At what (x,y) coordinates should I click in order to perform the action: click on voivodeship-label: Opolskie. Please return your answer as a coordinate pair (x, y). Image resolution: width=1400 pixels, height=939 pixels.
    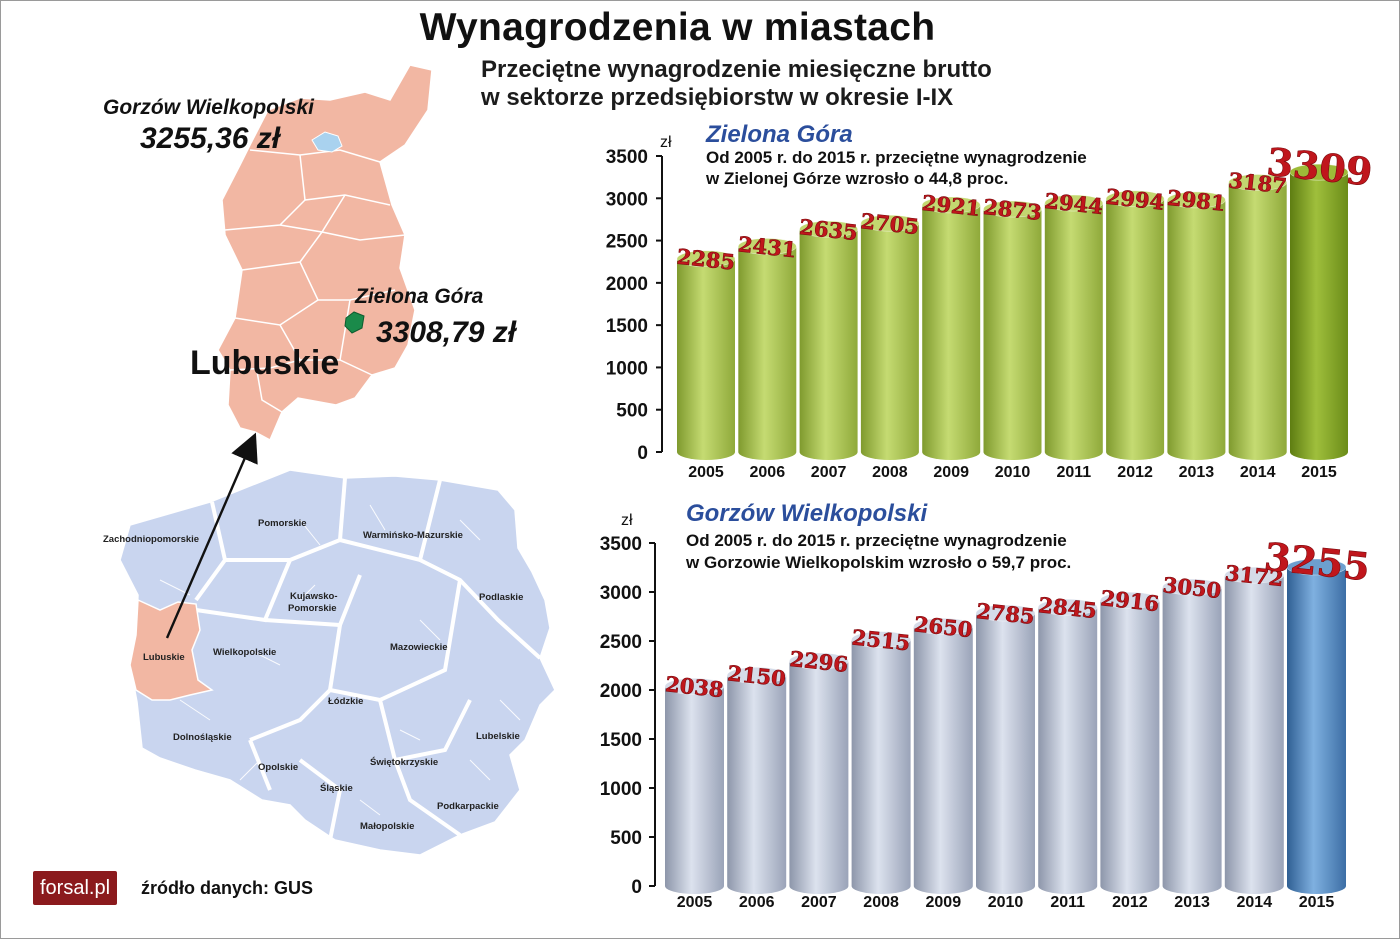
    Looking at the image, I should click on (278, 767).